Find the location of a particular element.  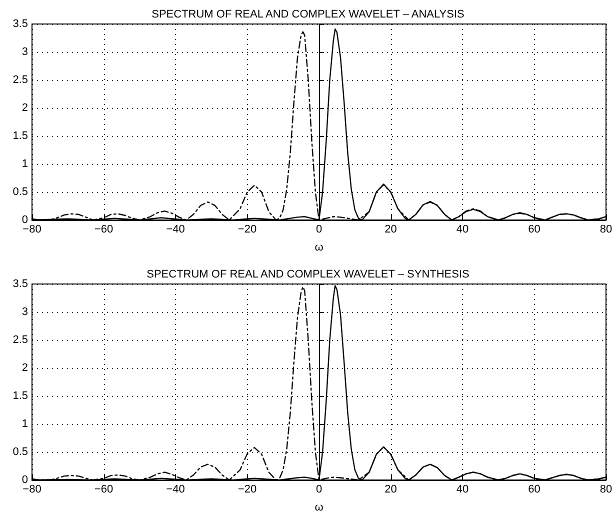

chart-title: SPECTRUM OF REAL AND COMPLEX WAVELET – SYNTHESIS is located at coordinates (308, 274).